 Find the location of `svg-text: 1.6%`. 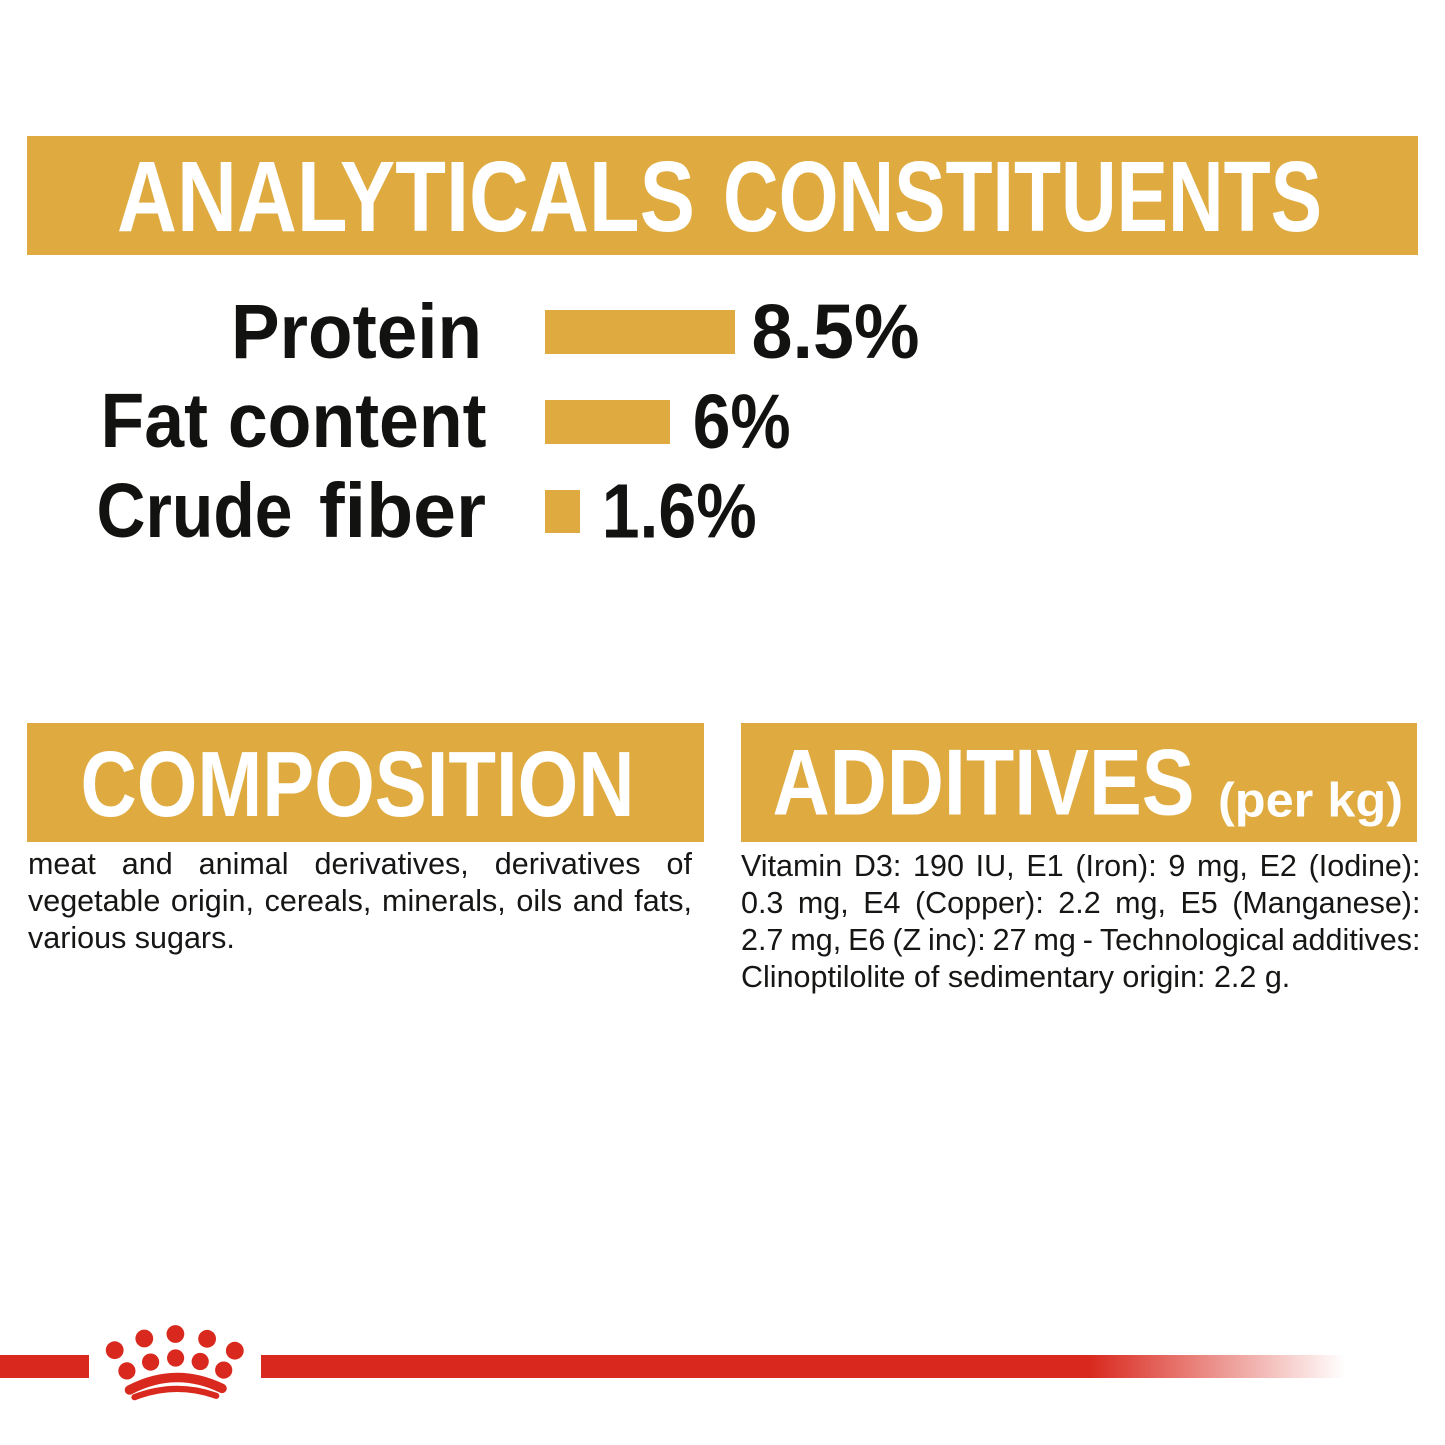

svg-text: 1.6% is located at coordinates (679, 512).